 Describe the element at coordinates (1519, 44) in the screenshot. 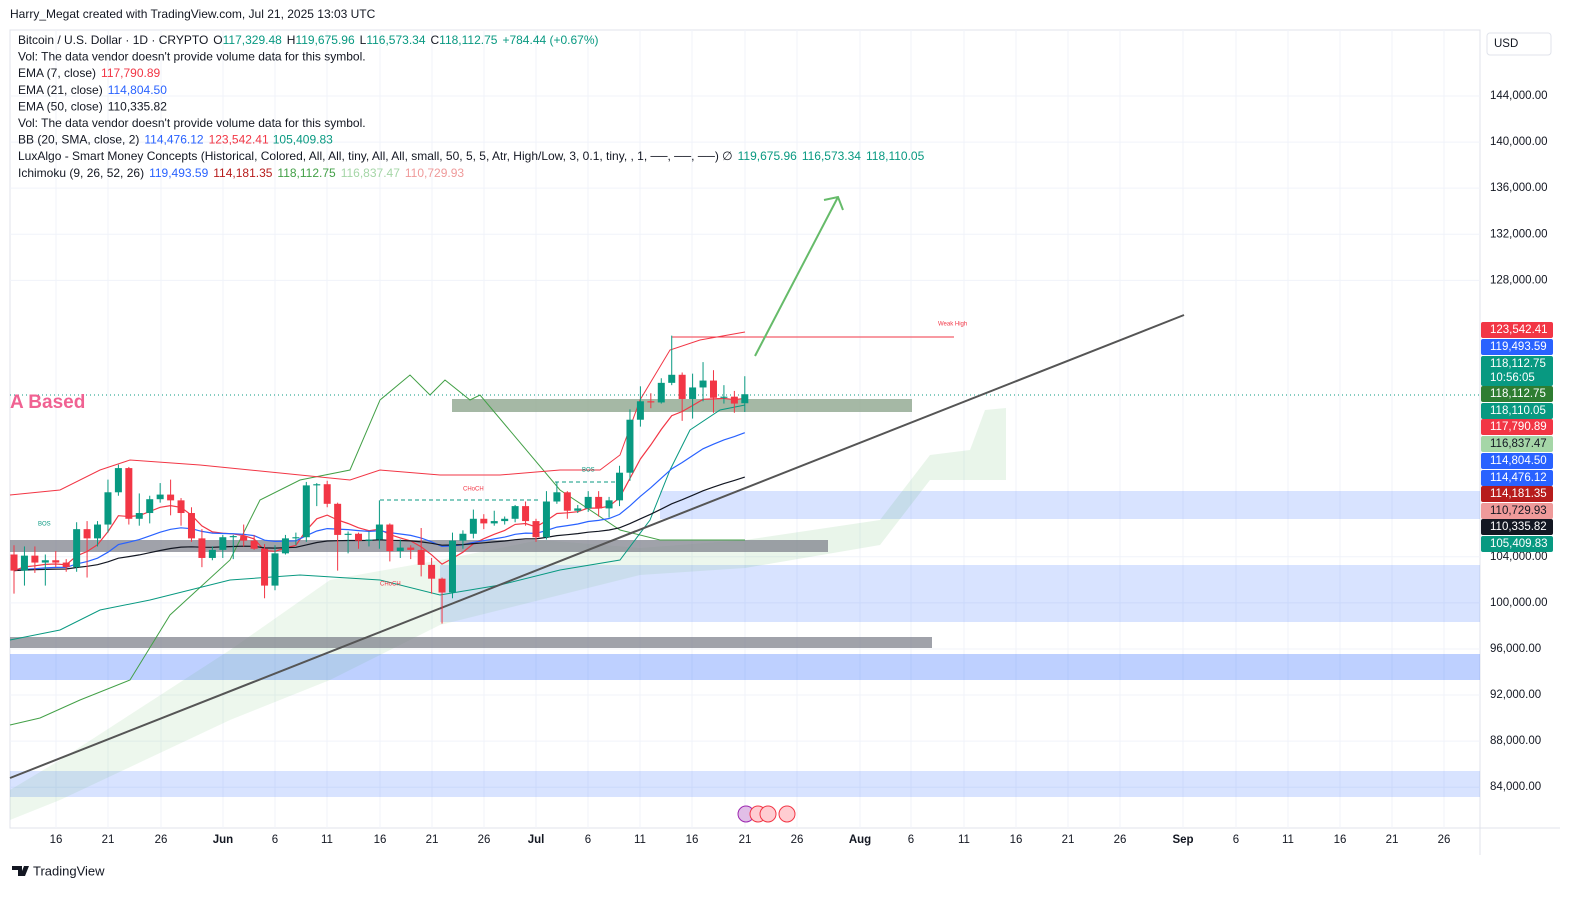

I see `currency-button` at that location.